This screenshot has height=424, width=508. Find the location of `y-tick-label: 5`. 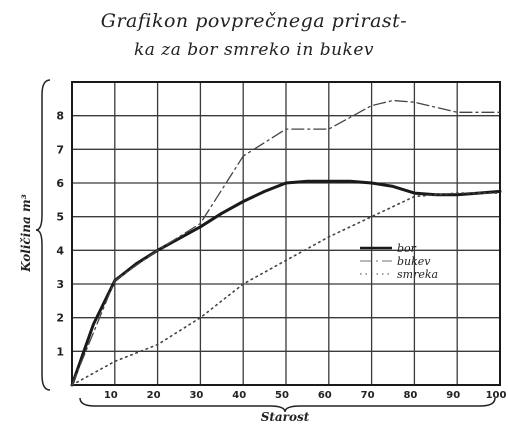

y-tick-label: 5 is located at coordinates (60, 217).